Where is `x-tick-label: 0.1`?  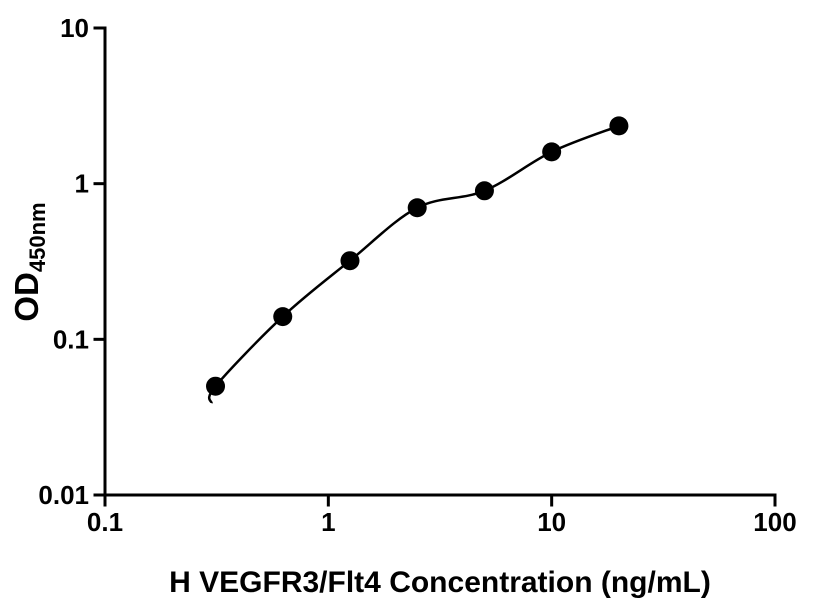 x-tick-label: 0.1 is located at coordinates (105, 522).